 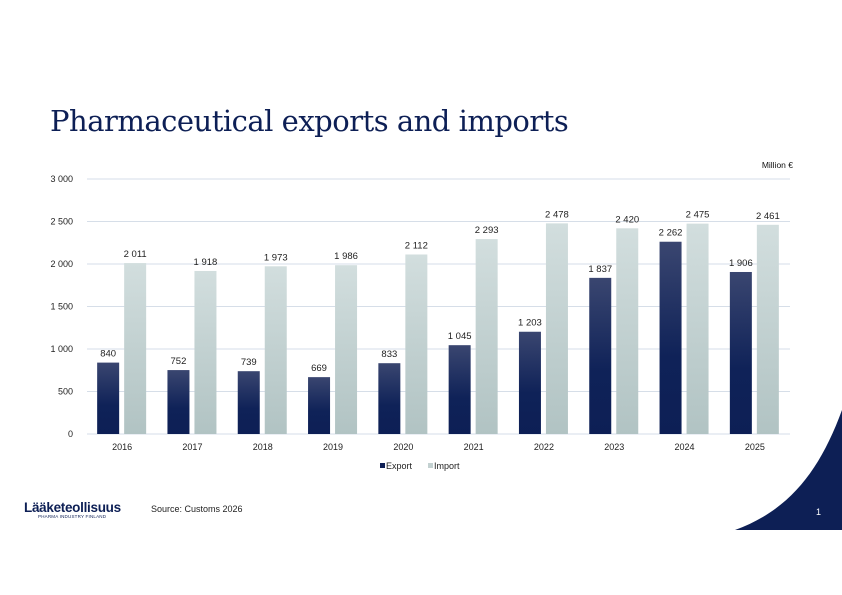 I want to click on legend: Export Import, so click(x=420, y=466).